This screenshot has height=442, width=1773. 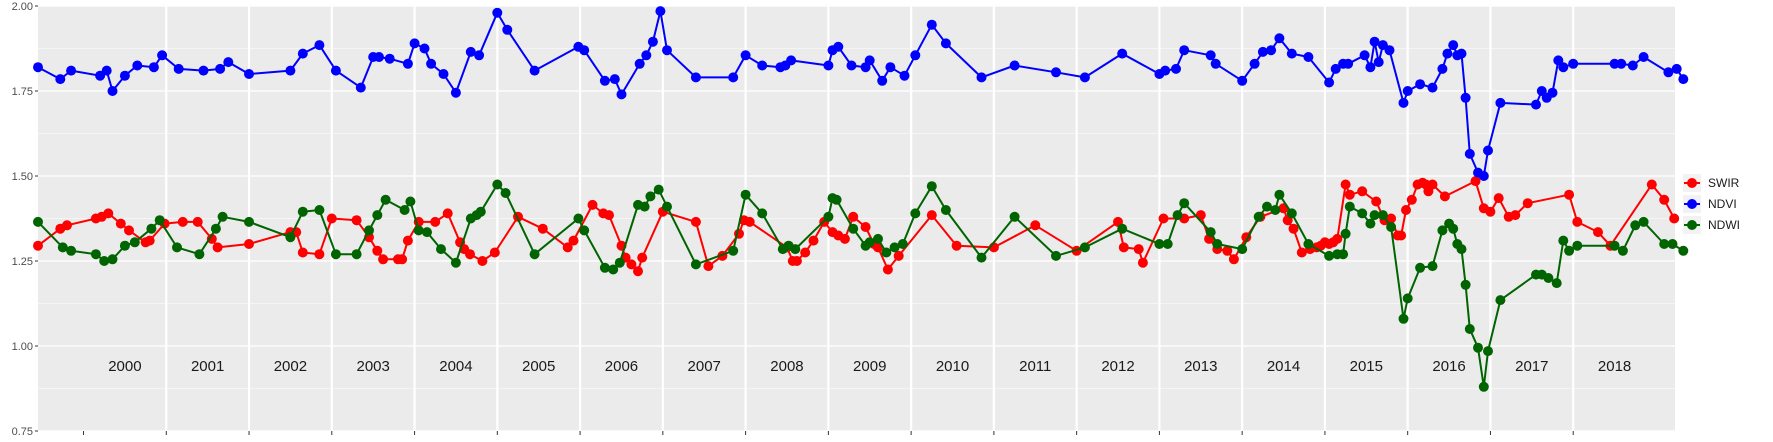 I want to click on year-label: 2001, so click(x=207, y=366).